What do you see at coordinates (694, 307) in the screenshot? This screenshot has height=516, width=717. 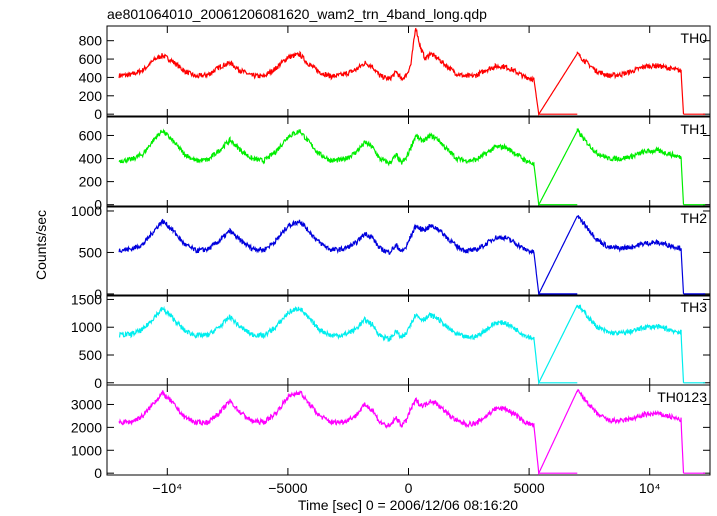 I see `panel-label: TH3` at bounding box center [694, 307].